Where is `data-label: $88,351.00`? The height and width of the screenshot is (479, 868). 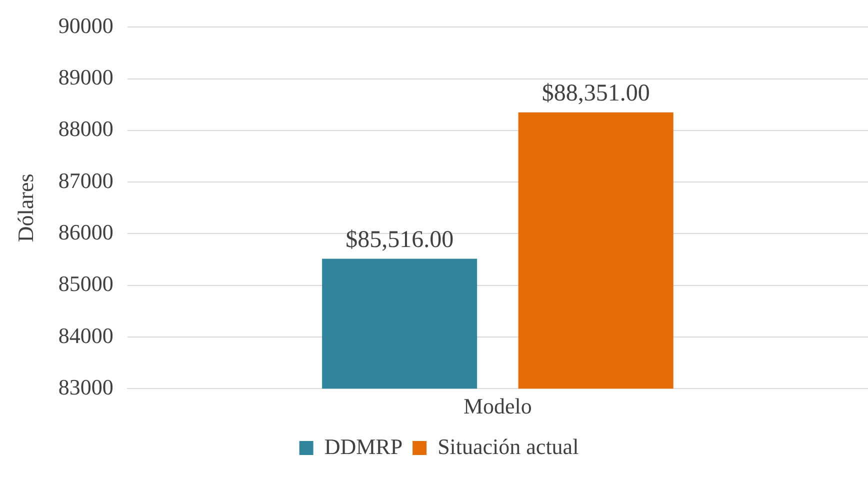 data-label: $88,351.00 is located at coordinates (596, 93).